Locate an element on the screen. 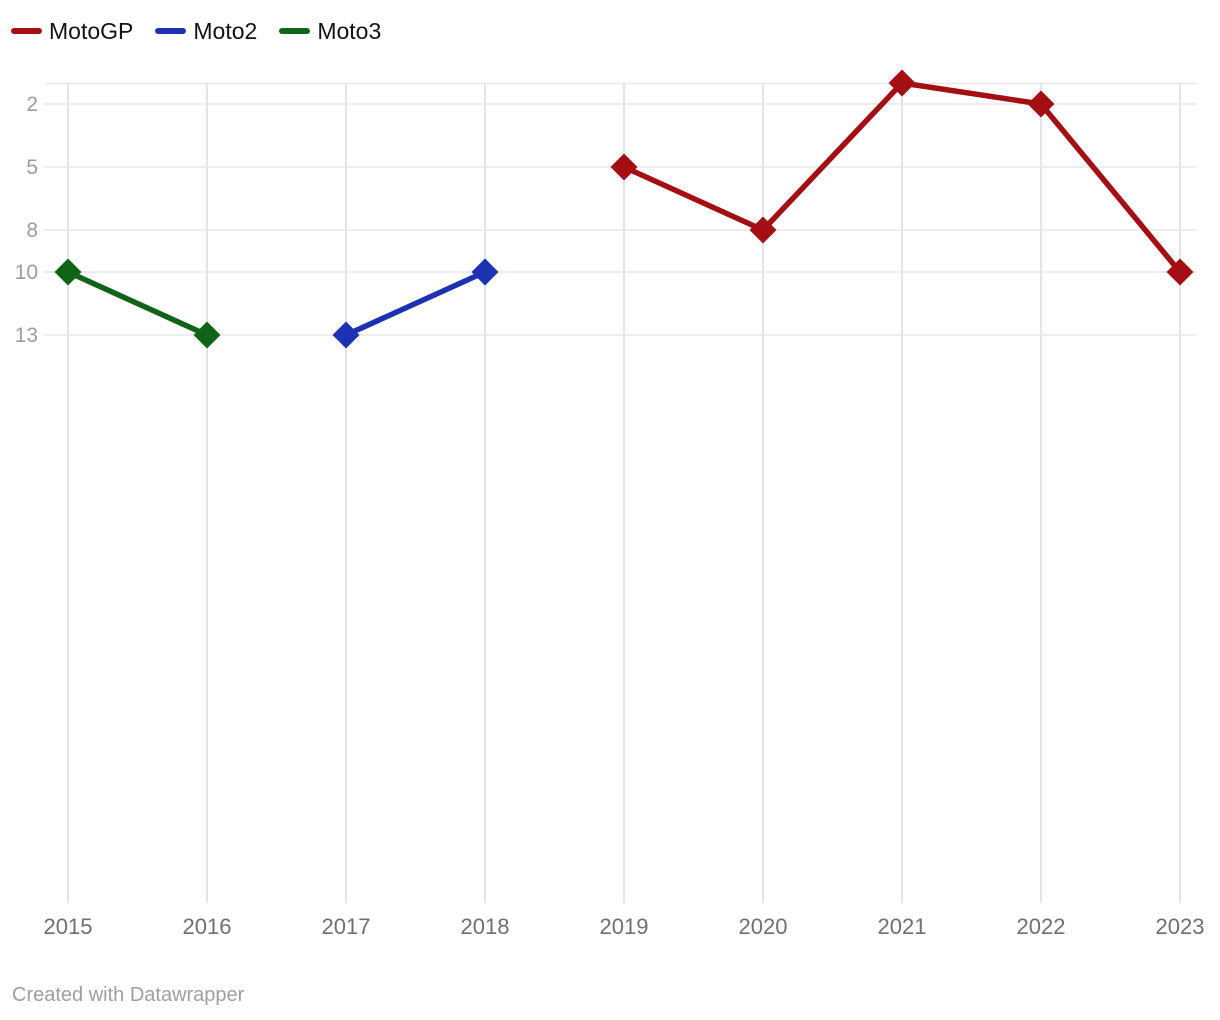 This screenshot has height=1020, width=1220. legend-item-moto3: Moto3 is located at coordinates (330, 31).